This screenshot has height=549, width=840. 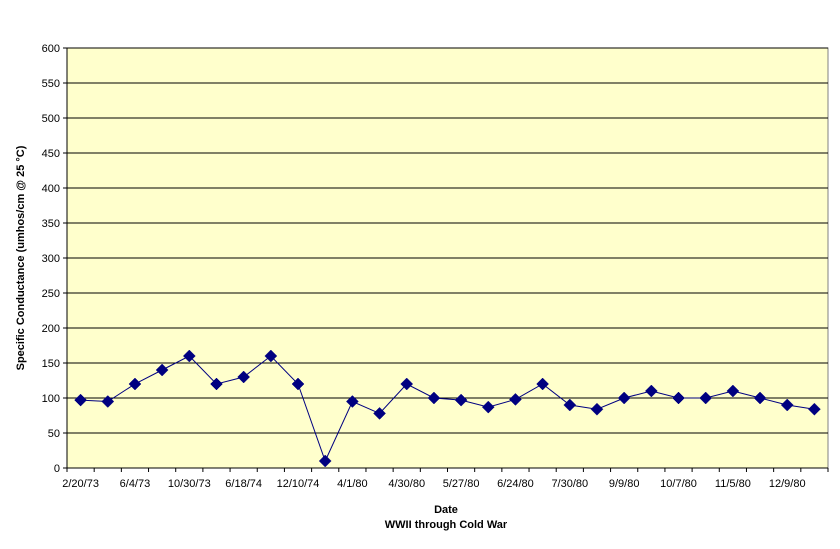 What do you see at coordinates (51, 364) in the screenshot?
I see `y-tick-label: 150` at bounding box center [51, 364].